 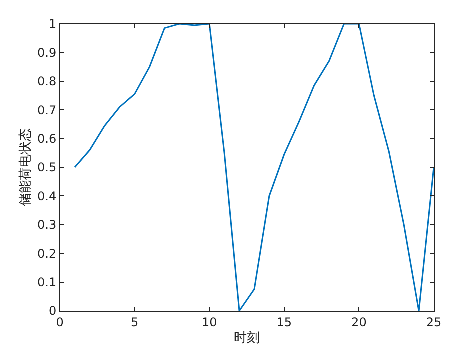 I want to click on y-axis-title: 储能荷电状态, so click(x=26, y=167).